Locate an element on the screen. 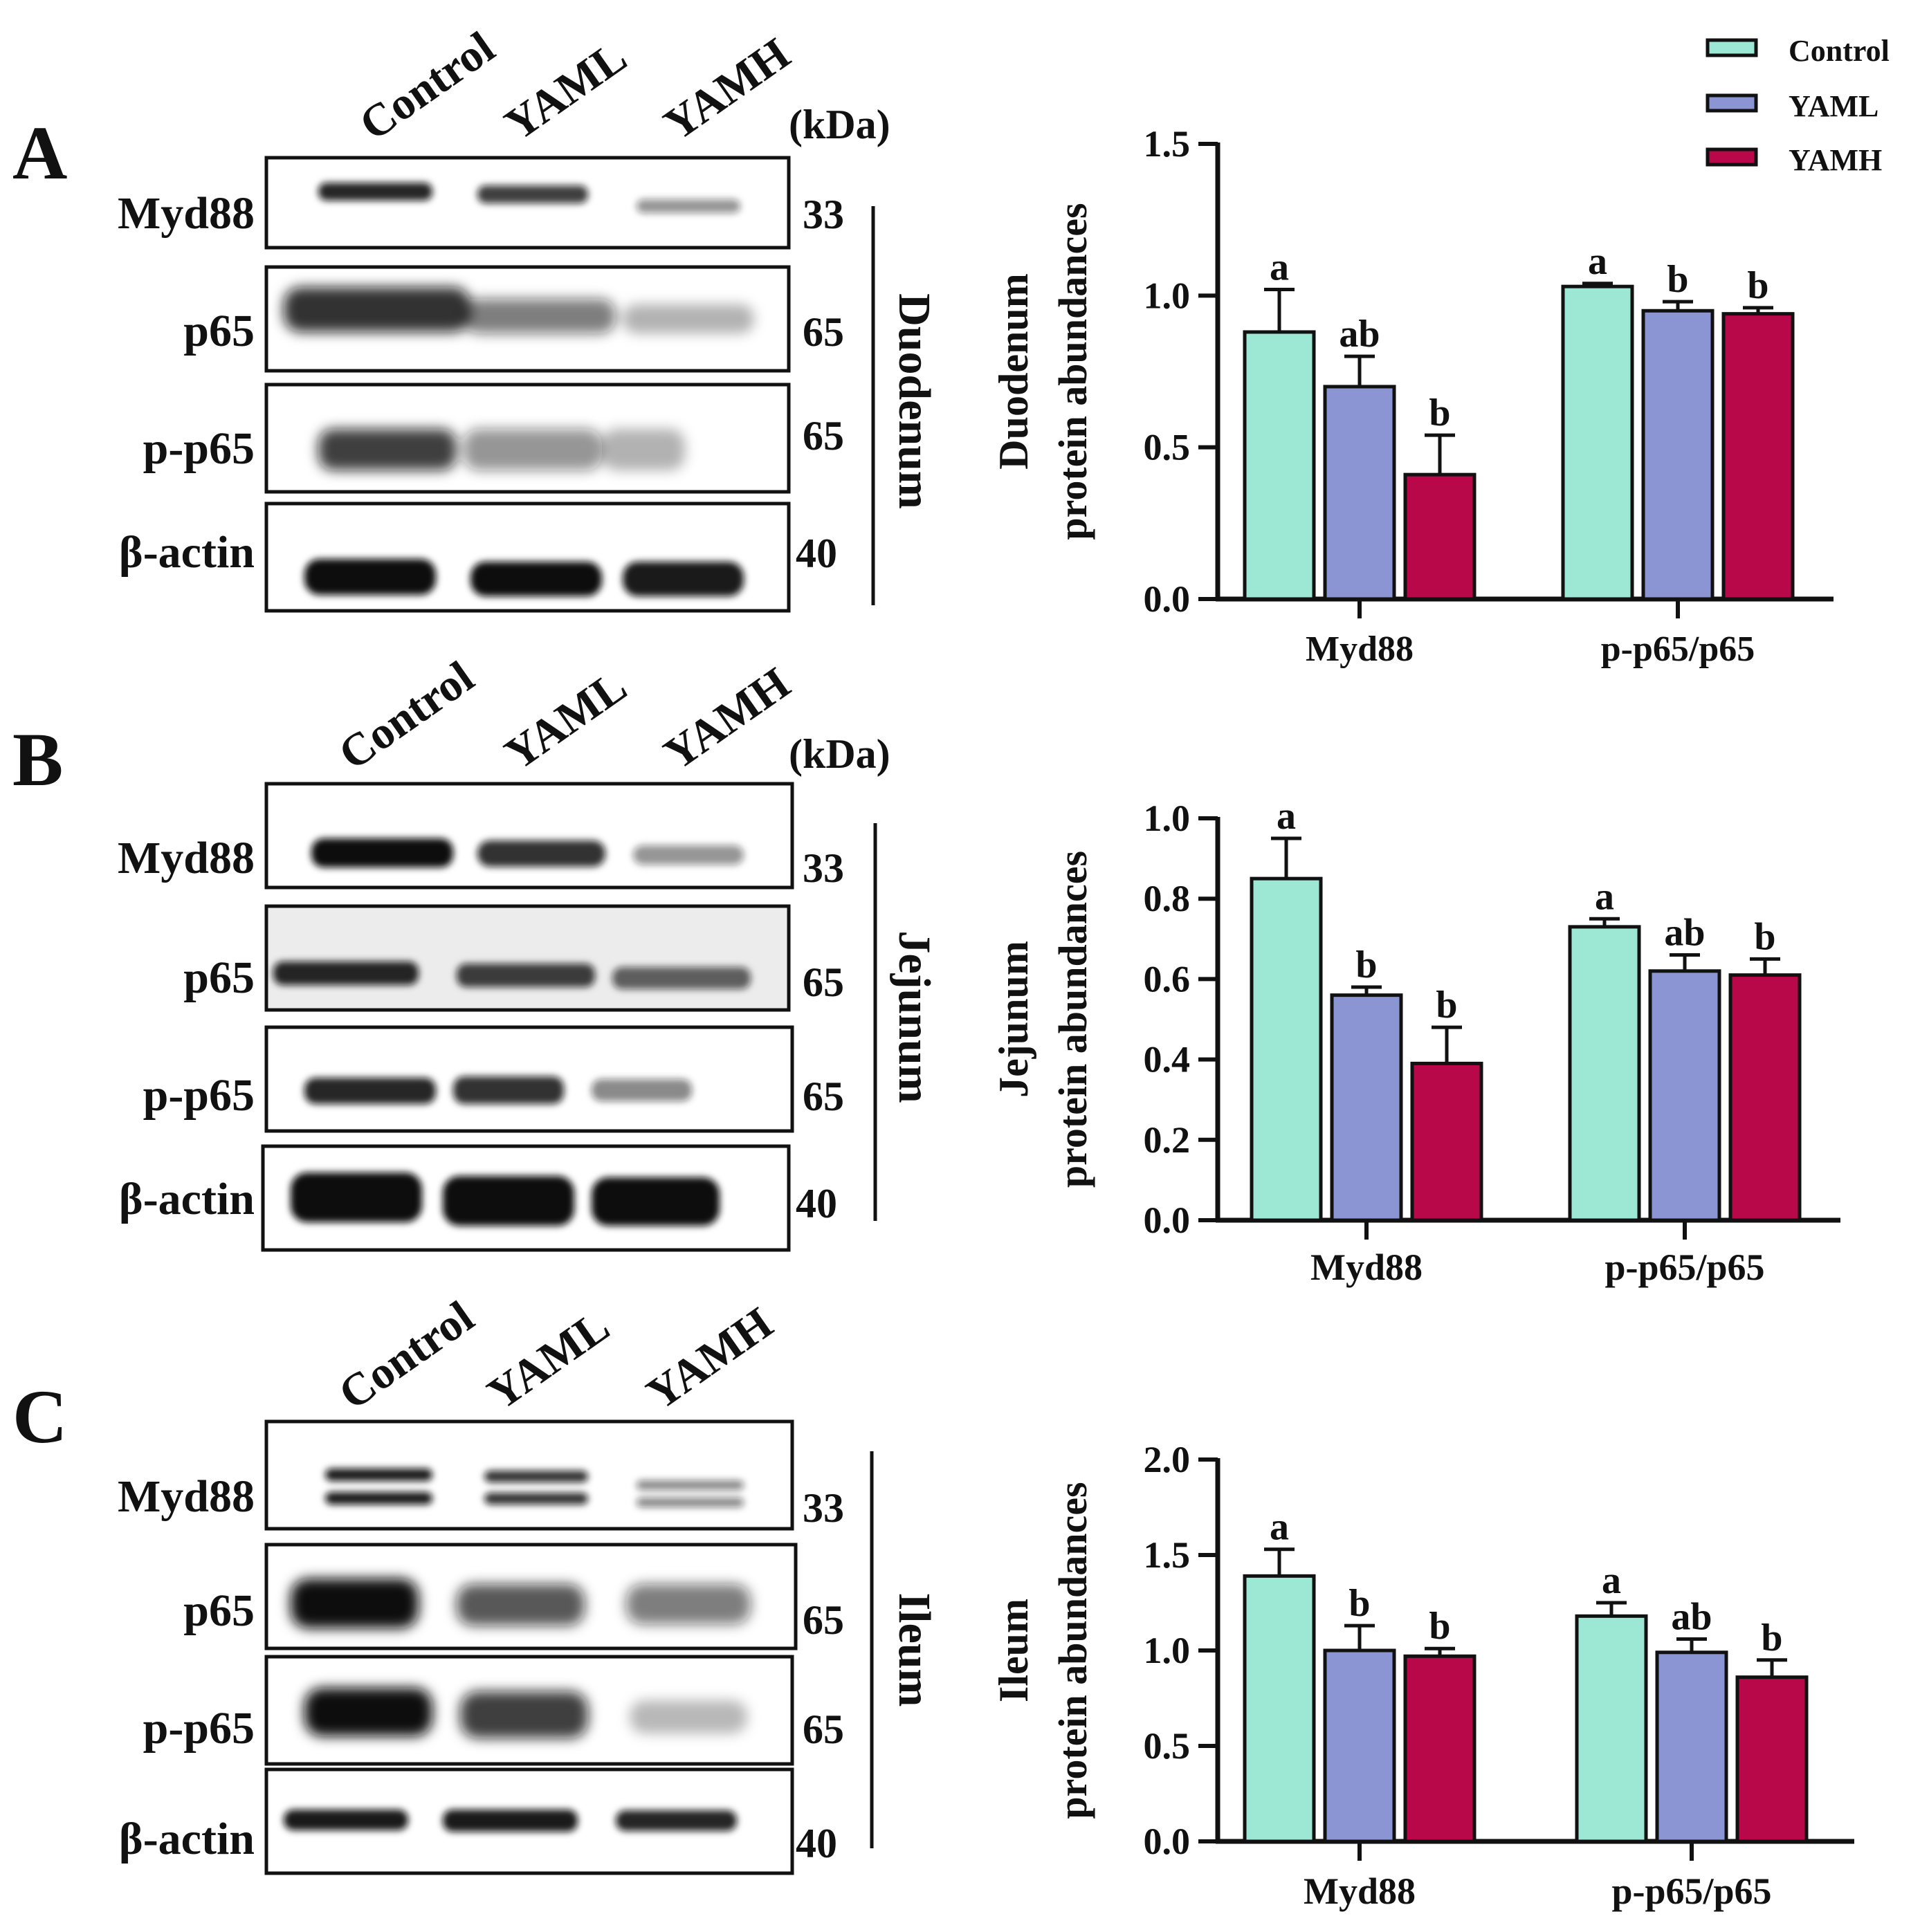 Image resolution: width=1920 pixels, height=1932 pixels. legend: Control YAML YAMH is located at coordinates (1798, 105).